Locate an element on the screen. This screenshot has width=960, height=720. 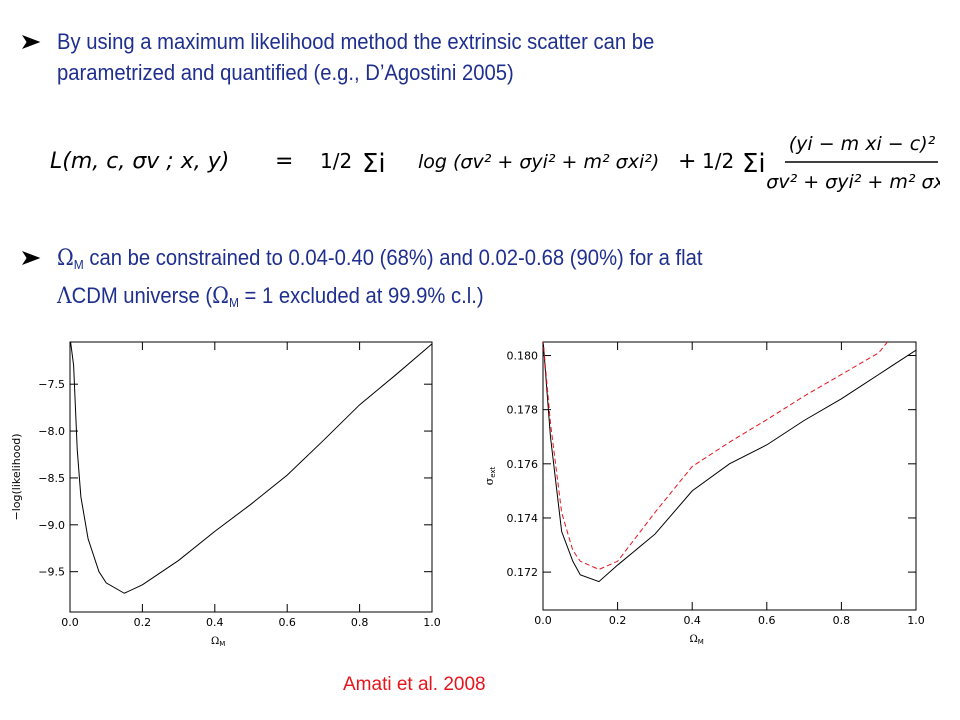
y-tick-label: −8.0 is located at coordinates (51, 431).